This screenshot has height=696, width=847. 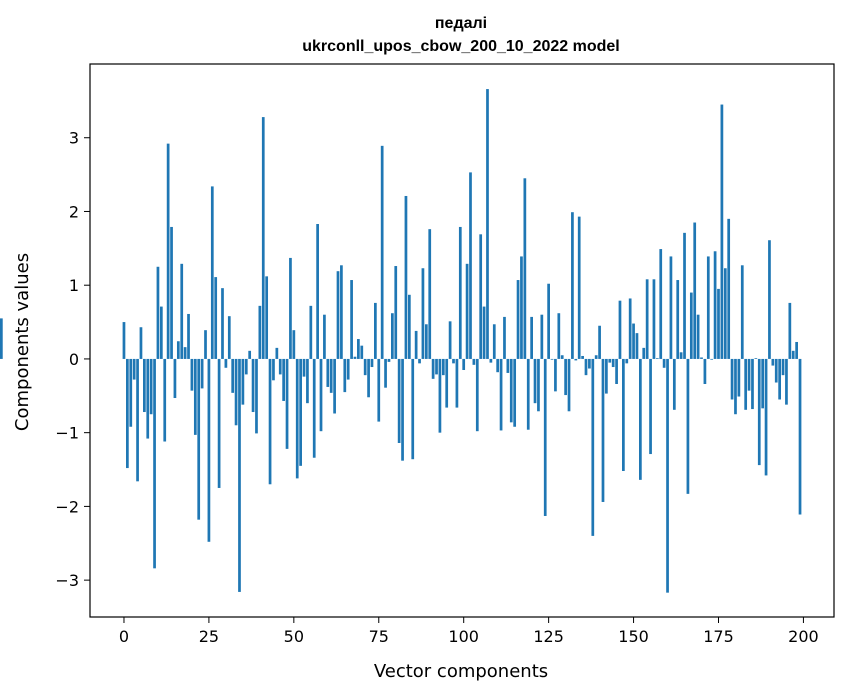 I want to click on x-tick-label: 200, so click(x=803, y=636).